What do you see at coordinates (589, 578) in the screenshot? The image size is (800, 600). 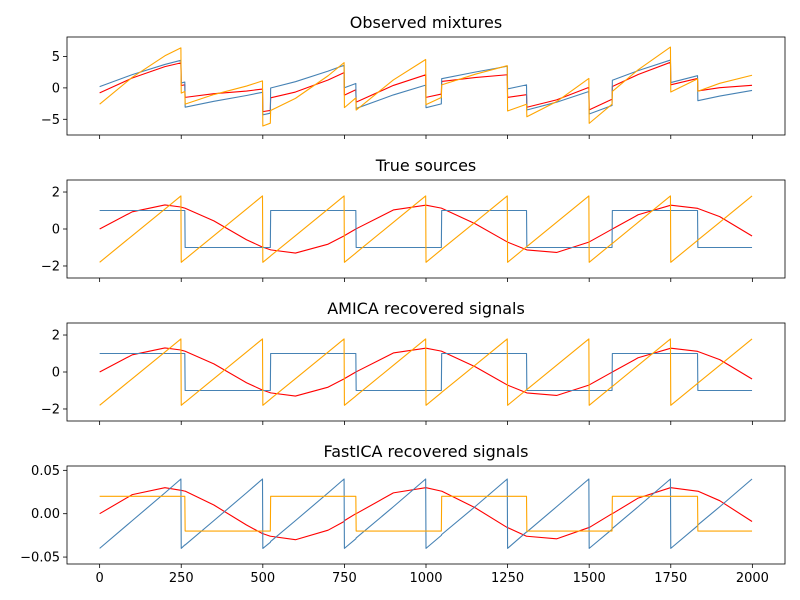 I see `x-tick-label: 1500` at bounding box center [589, 578].